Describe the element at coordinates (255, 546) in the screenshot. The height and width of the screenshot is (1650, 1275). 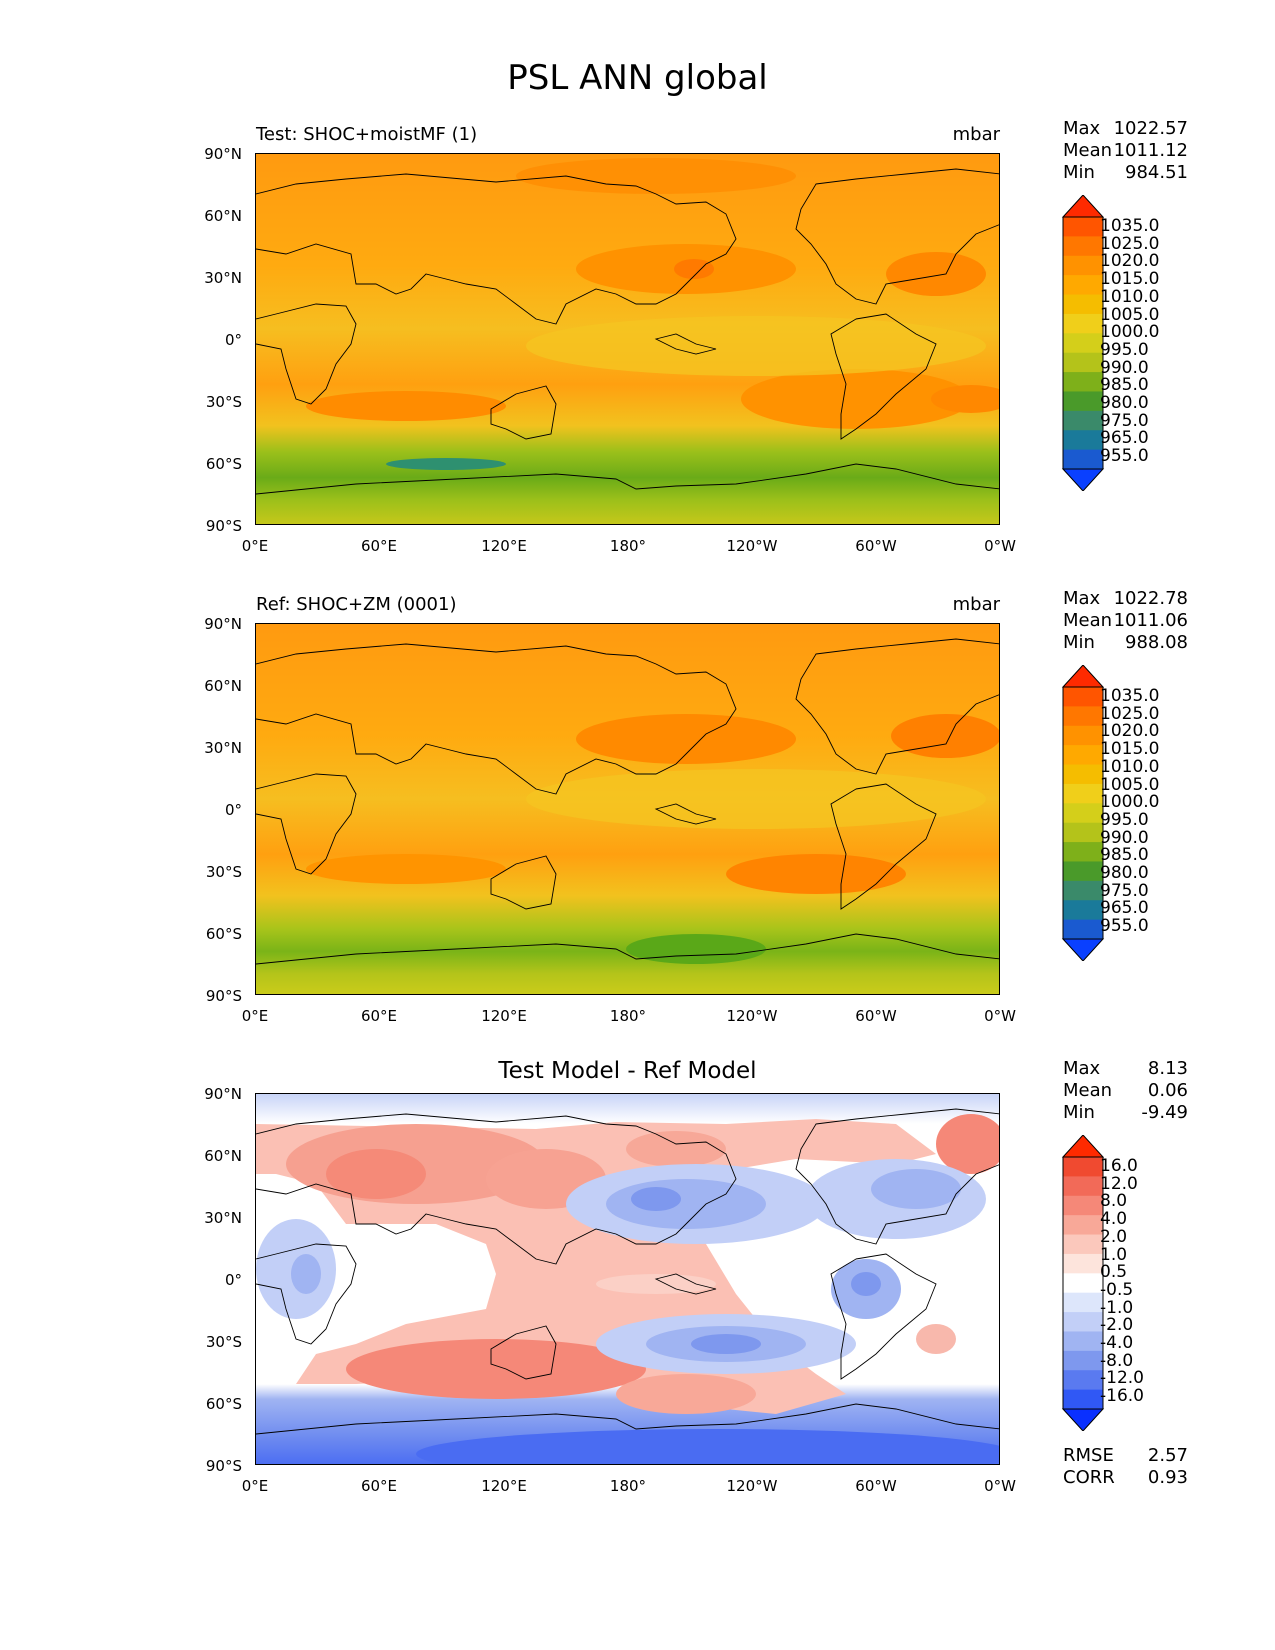
I see `lon-tick: 0°E` at that location.